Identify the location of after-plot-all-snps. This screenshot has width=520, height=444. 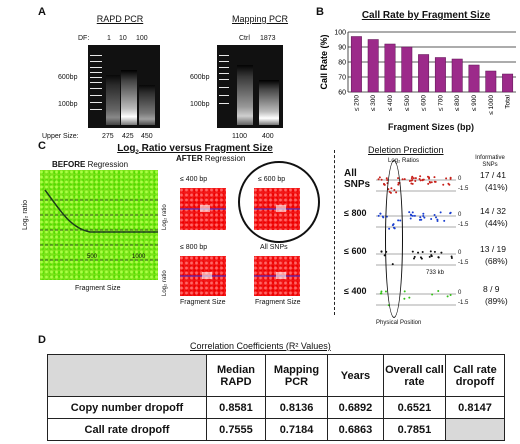
(277, 276).